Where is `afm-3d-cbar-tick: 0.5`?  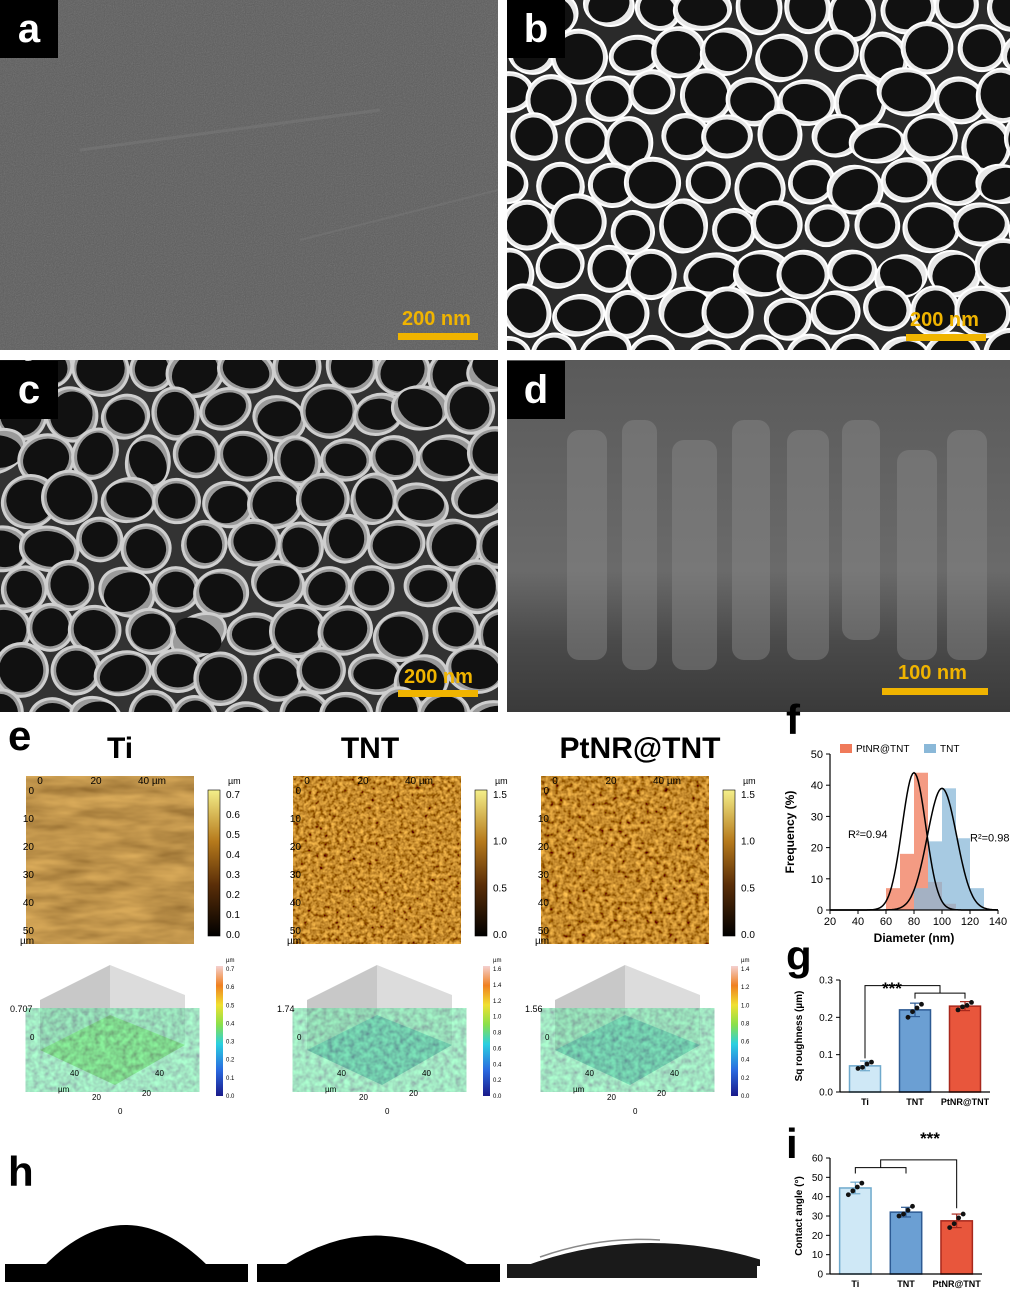
afm-3d-cbar-tick: 0.5 is located at coordinates (230, 1006).